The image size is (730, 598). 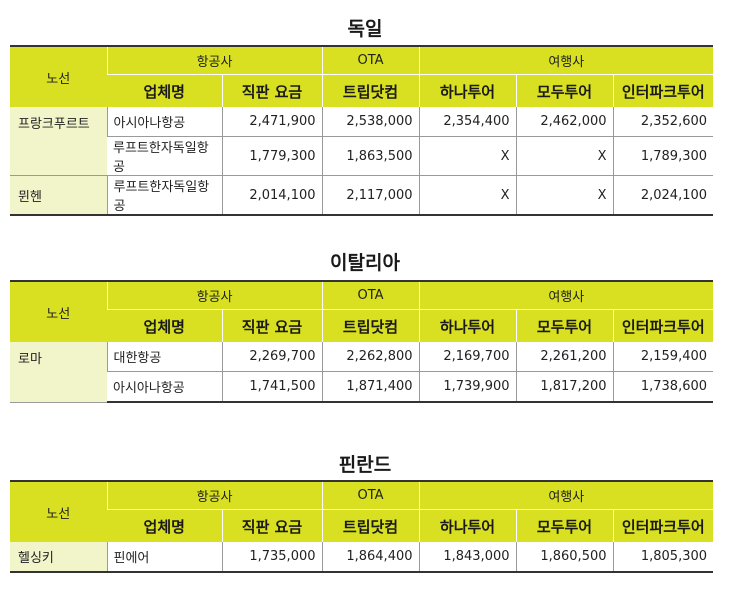 What do you see at coordinates (564, 387) in the screenshot?
I see `modetour-cell: 1,817,200` at bounding box center [564, 387].